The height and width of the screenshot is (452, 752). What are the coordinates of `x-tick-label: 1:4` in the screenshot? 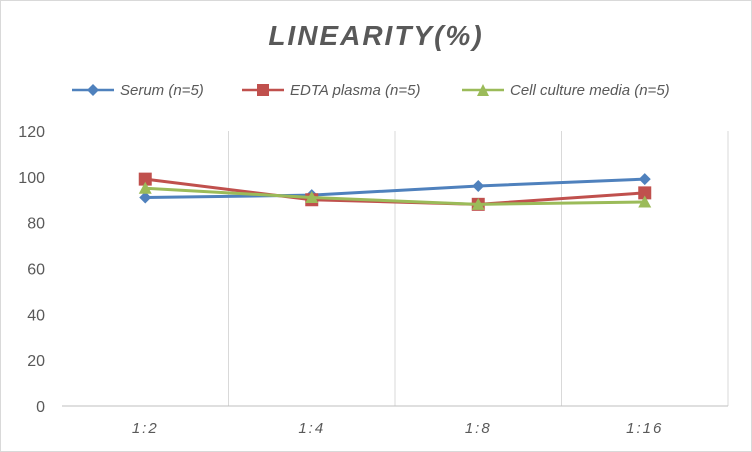 It's located at (311, 428).